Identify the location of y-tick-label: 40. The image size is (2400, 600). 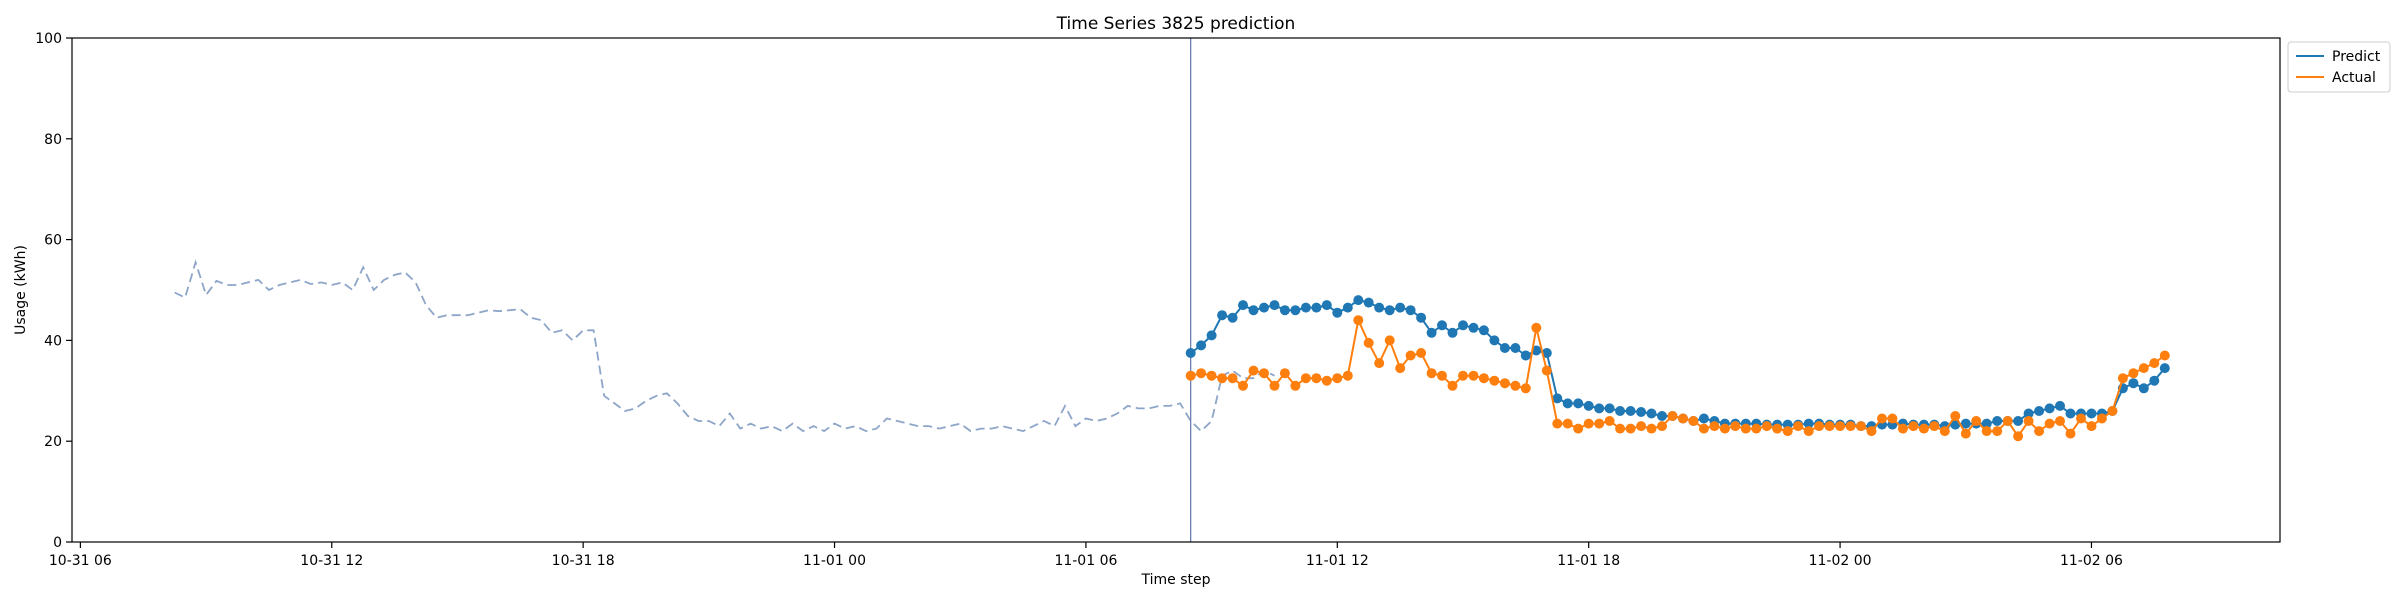
(53, 341).